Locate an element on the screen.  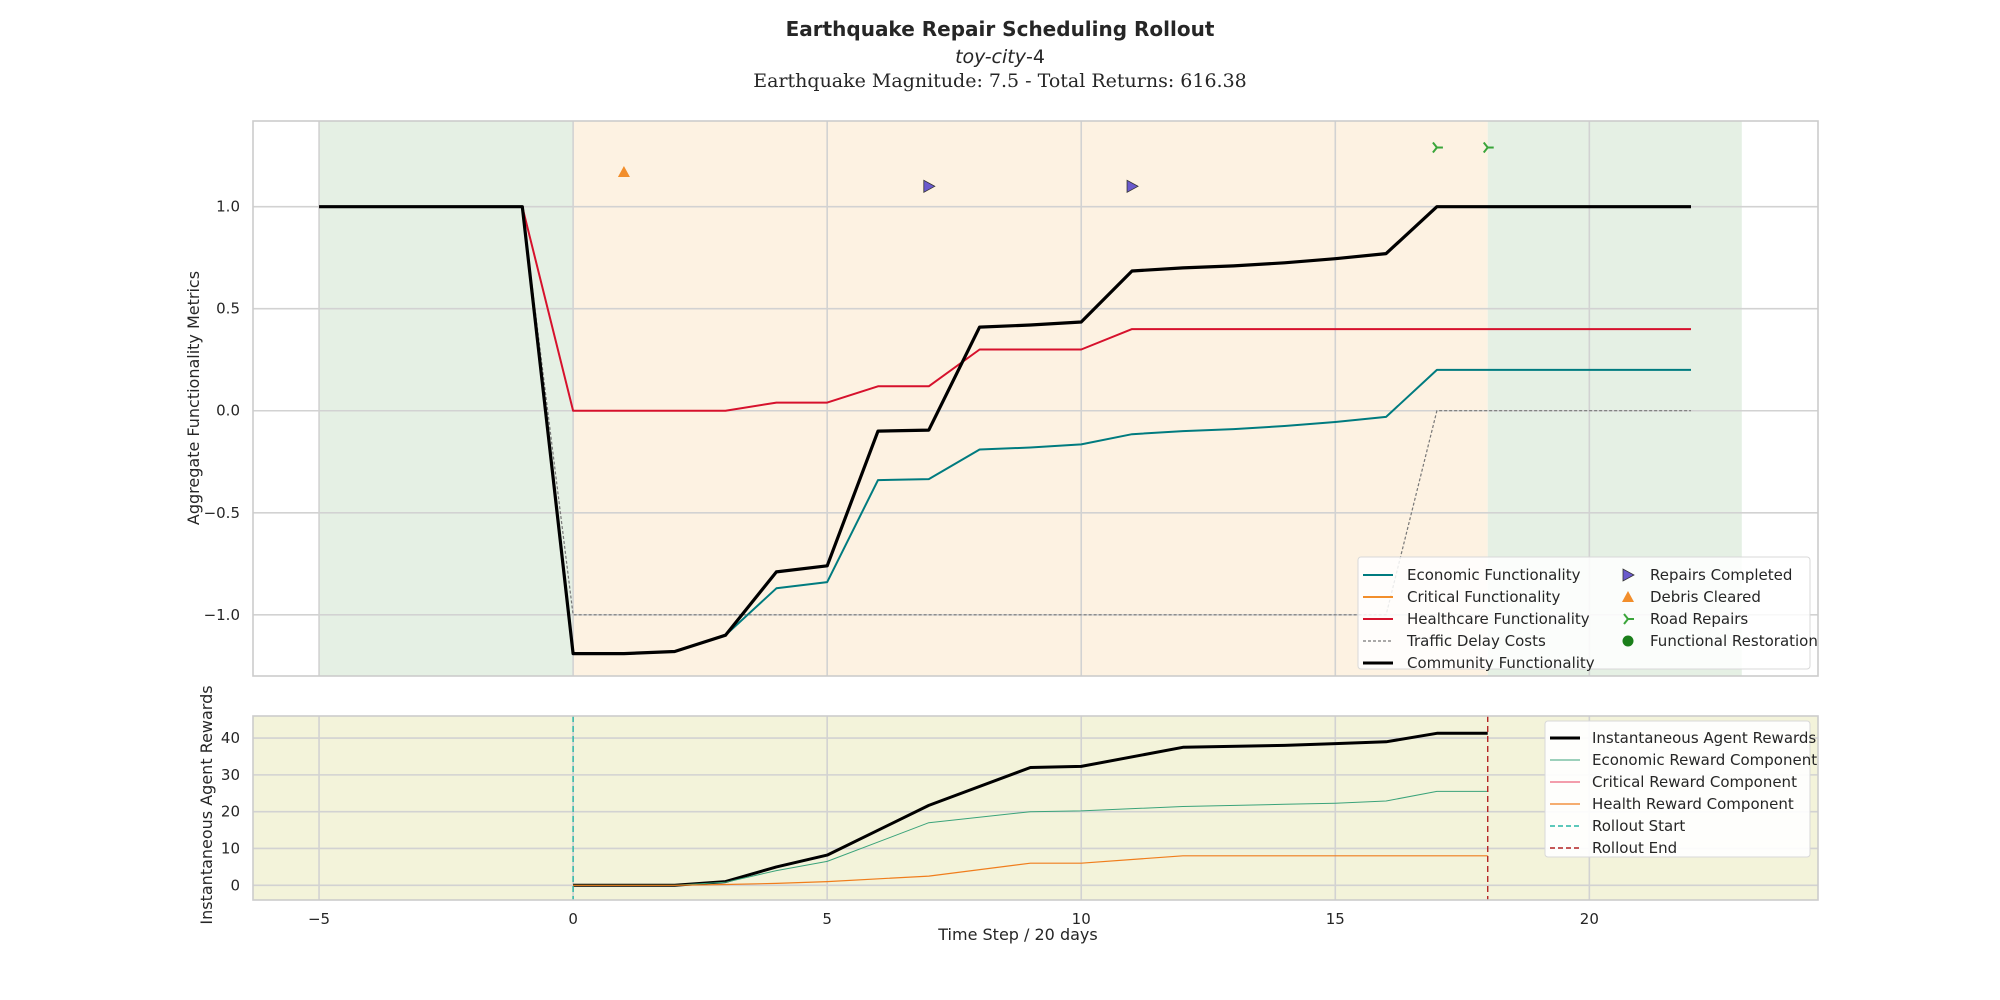
legend-label-instantaneous-agent-rewards: Instantaneous Agent Rewards is located at coordinates (1704, 738).